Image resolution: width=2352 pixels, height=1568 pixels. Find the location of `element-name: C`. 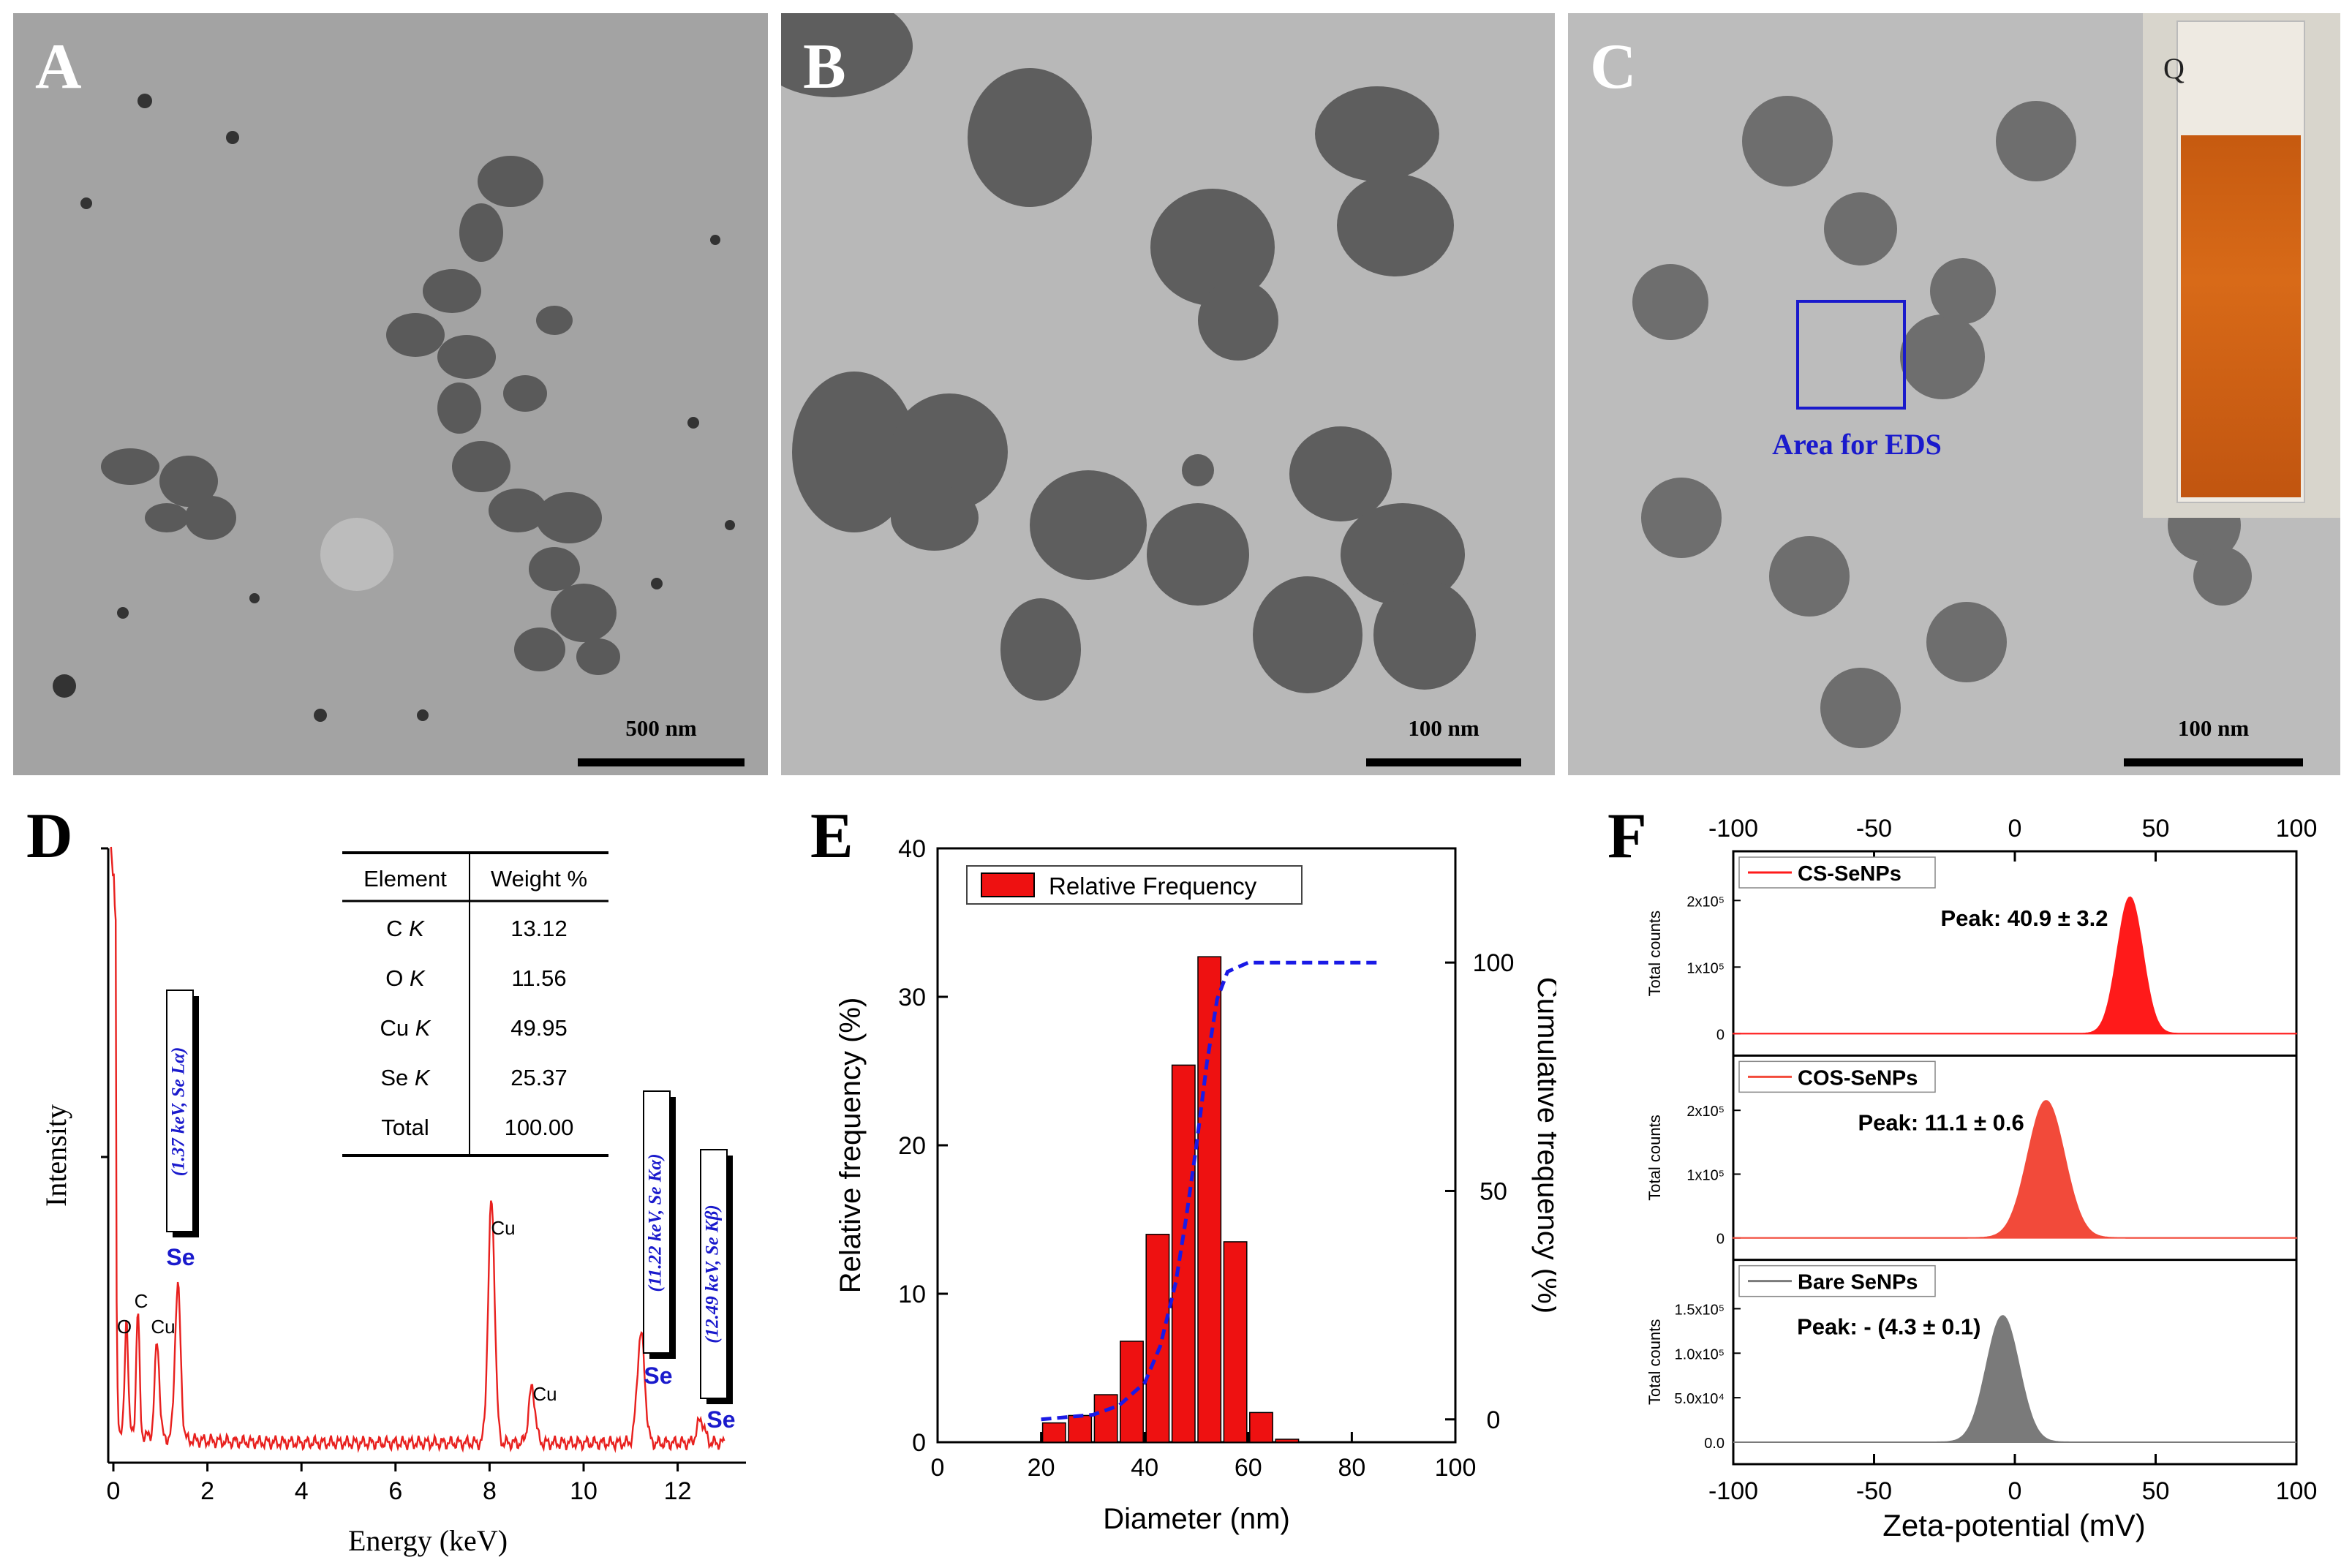

element-name: C is located at coordinates (394, 928).